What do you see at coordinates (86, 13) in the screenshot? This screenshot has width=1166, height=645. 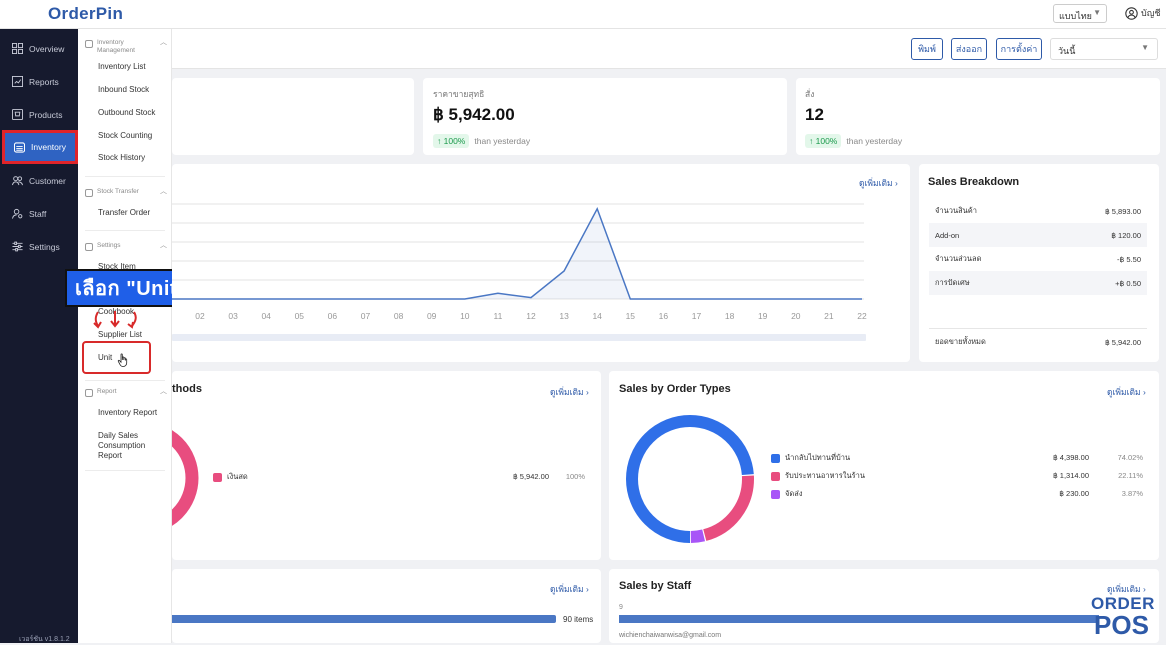 I see `app-logo: OrderPin` at bounding box center [86, 13].